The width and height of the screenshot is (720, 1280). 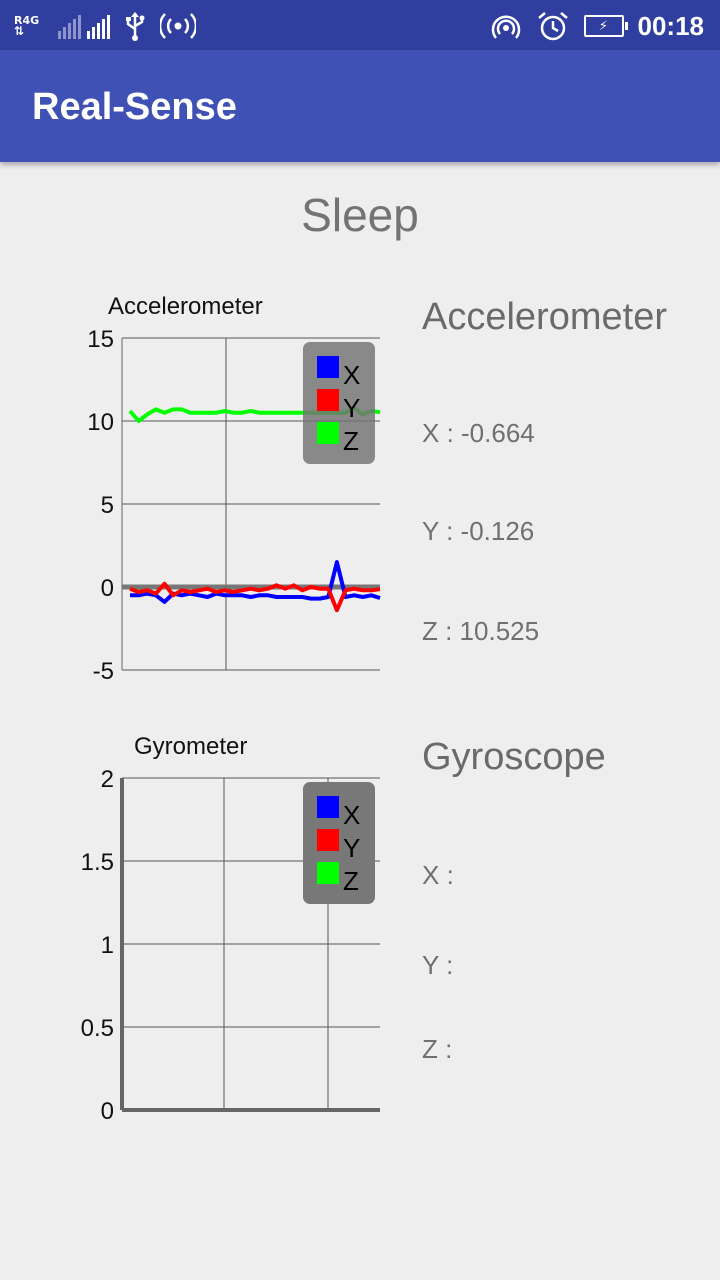 I want to click on gyrometer-legend-swatch-z, so click(x=328, y=873).